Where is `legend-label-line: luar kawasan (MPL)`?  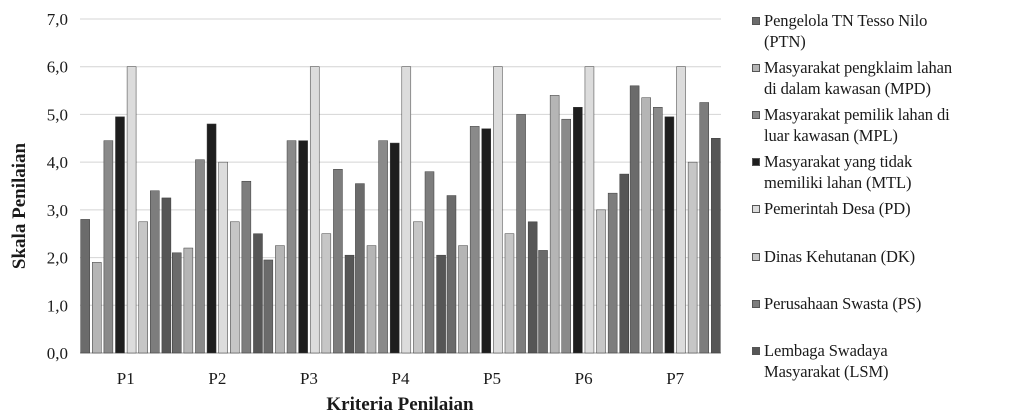 legend-label-line: luar kawasan (MPL) is located at coordinates (831, 135).